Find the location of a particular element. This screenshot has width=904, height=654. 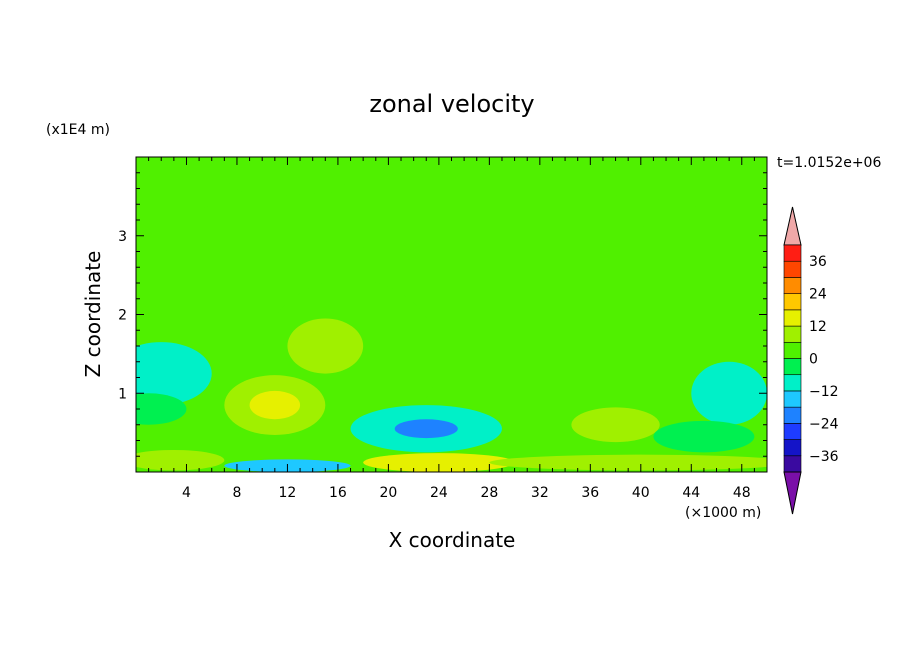

y-tick-label: 3 is located at coordinates (122, 237).